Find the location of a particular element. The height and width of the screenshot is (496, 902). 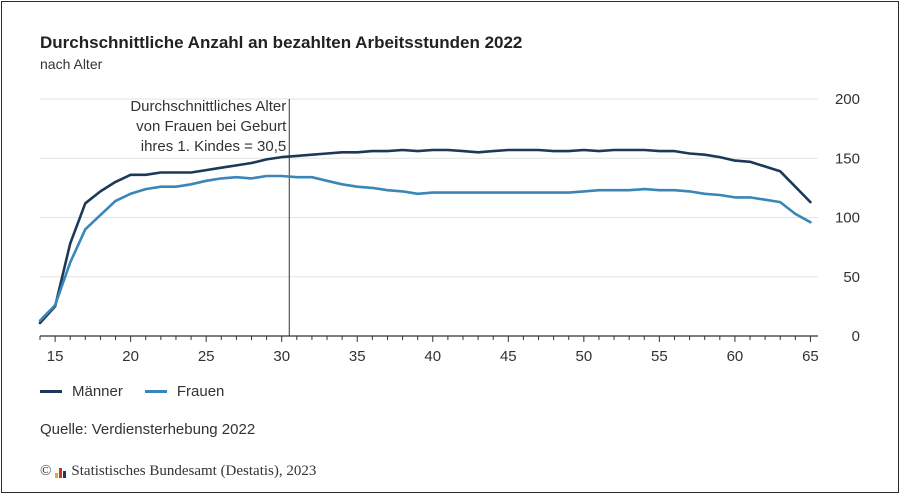

x-tick-label-35: 35 is located at coordinates (357, 356).